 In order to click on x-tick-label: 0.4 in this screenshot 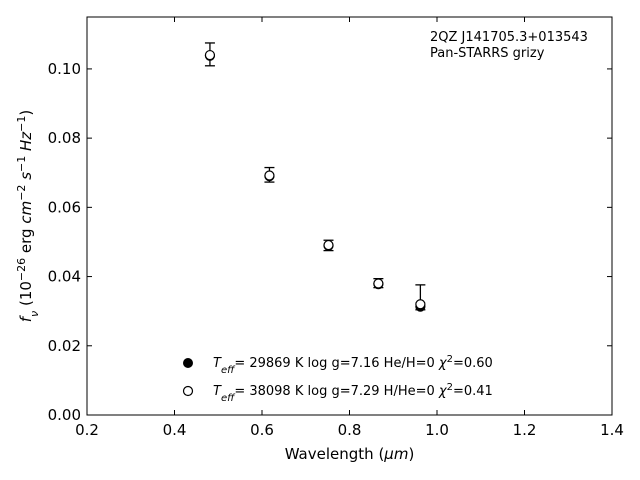, I will do `click(175, 430)`.